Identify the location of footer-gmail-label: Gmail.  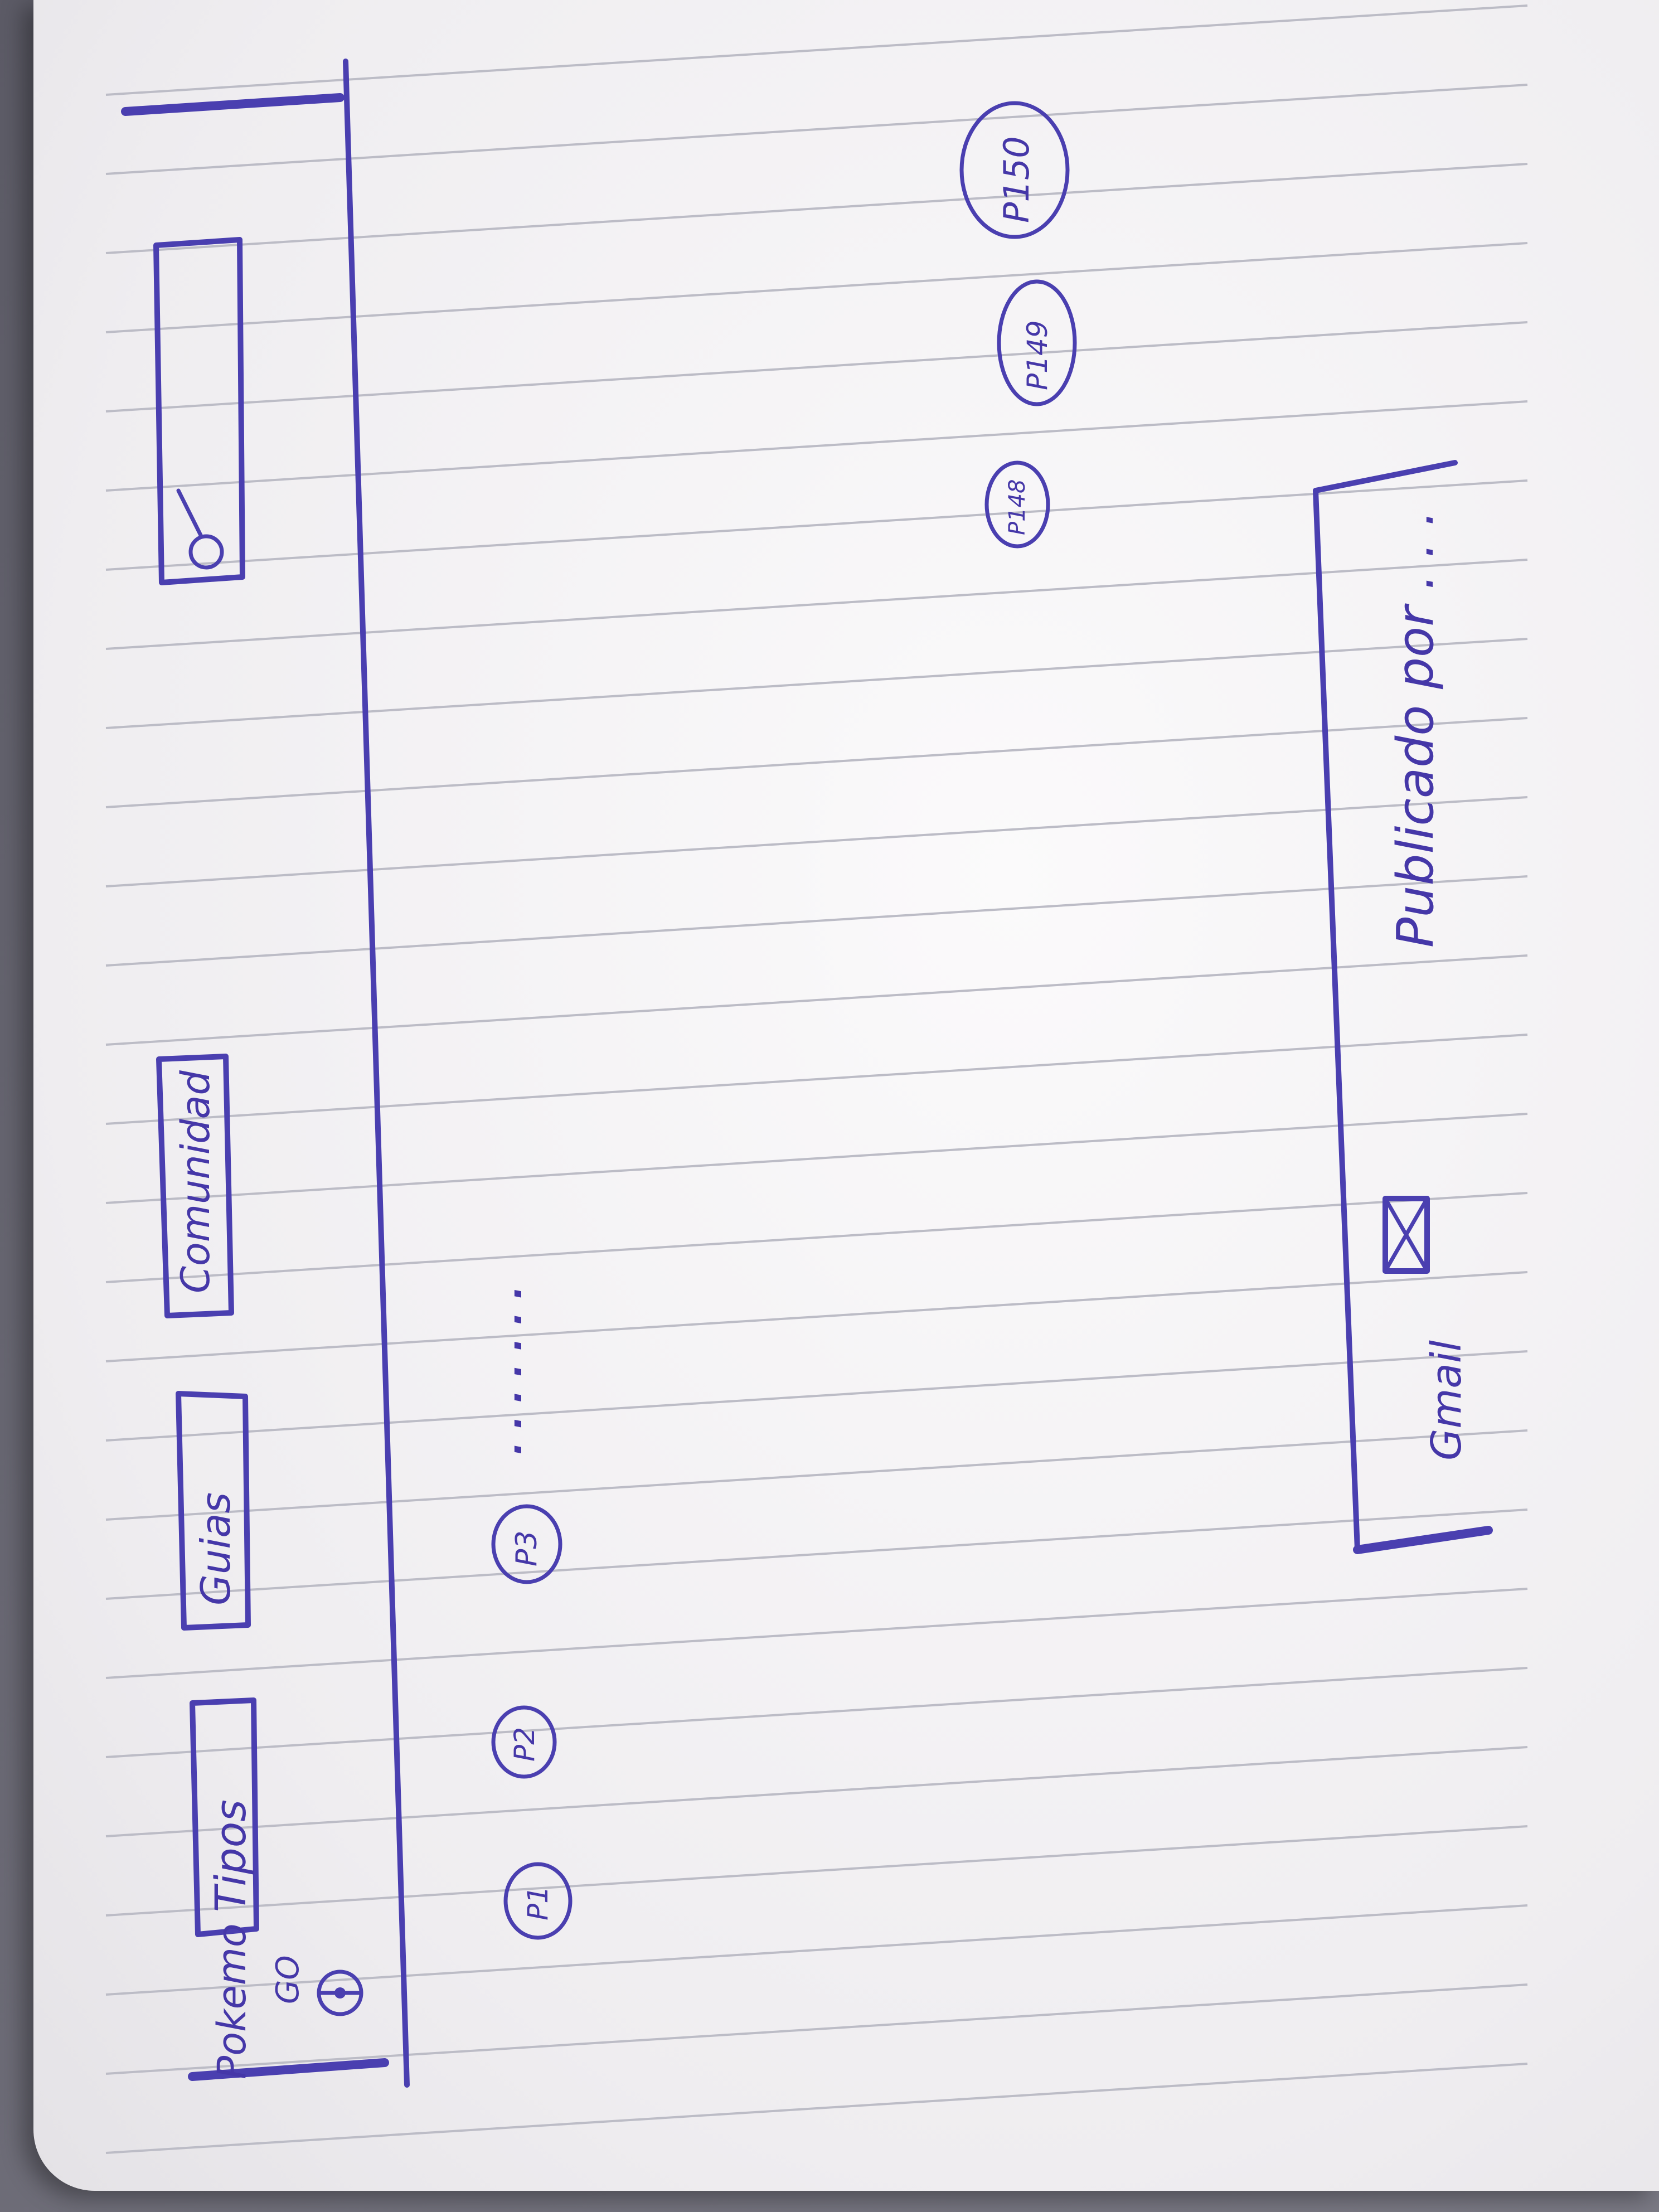
(1447, 1400).